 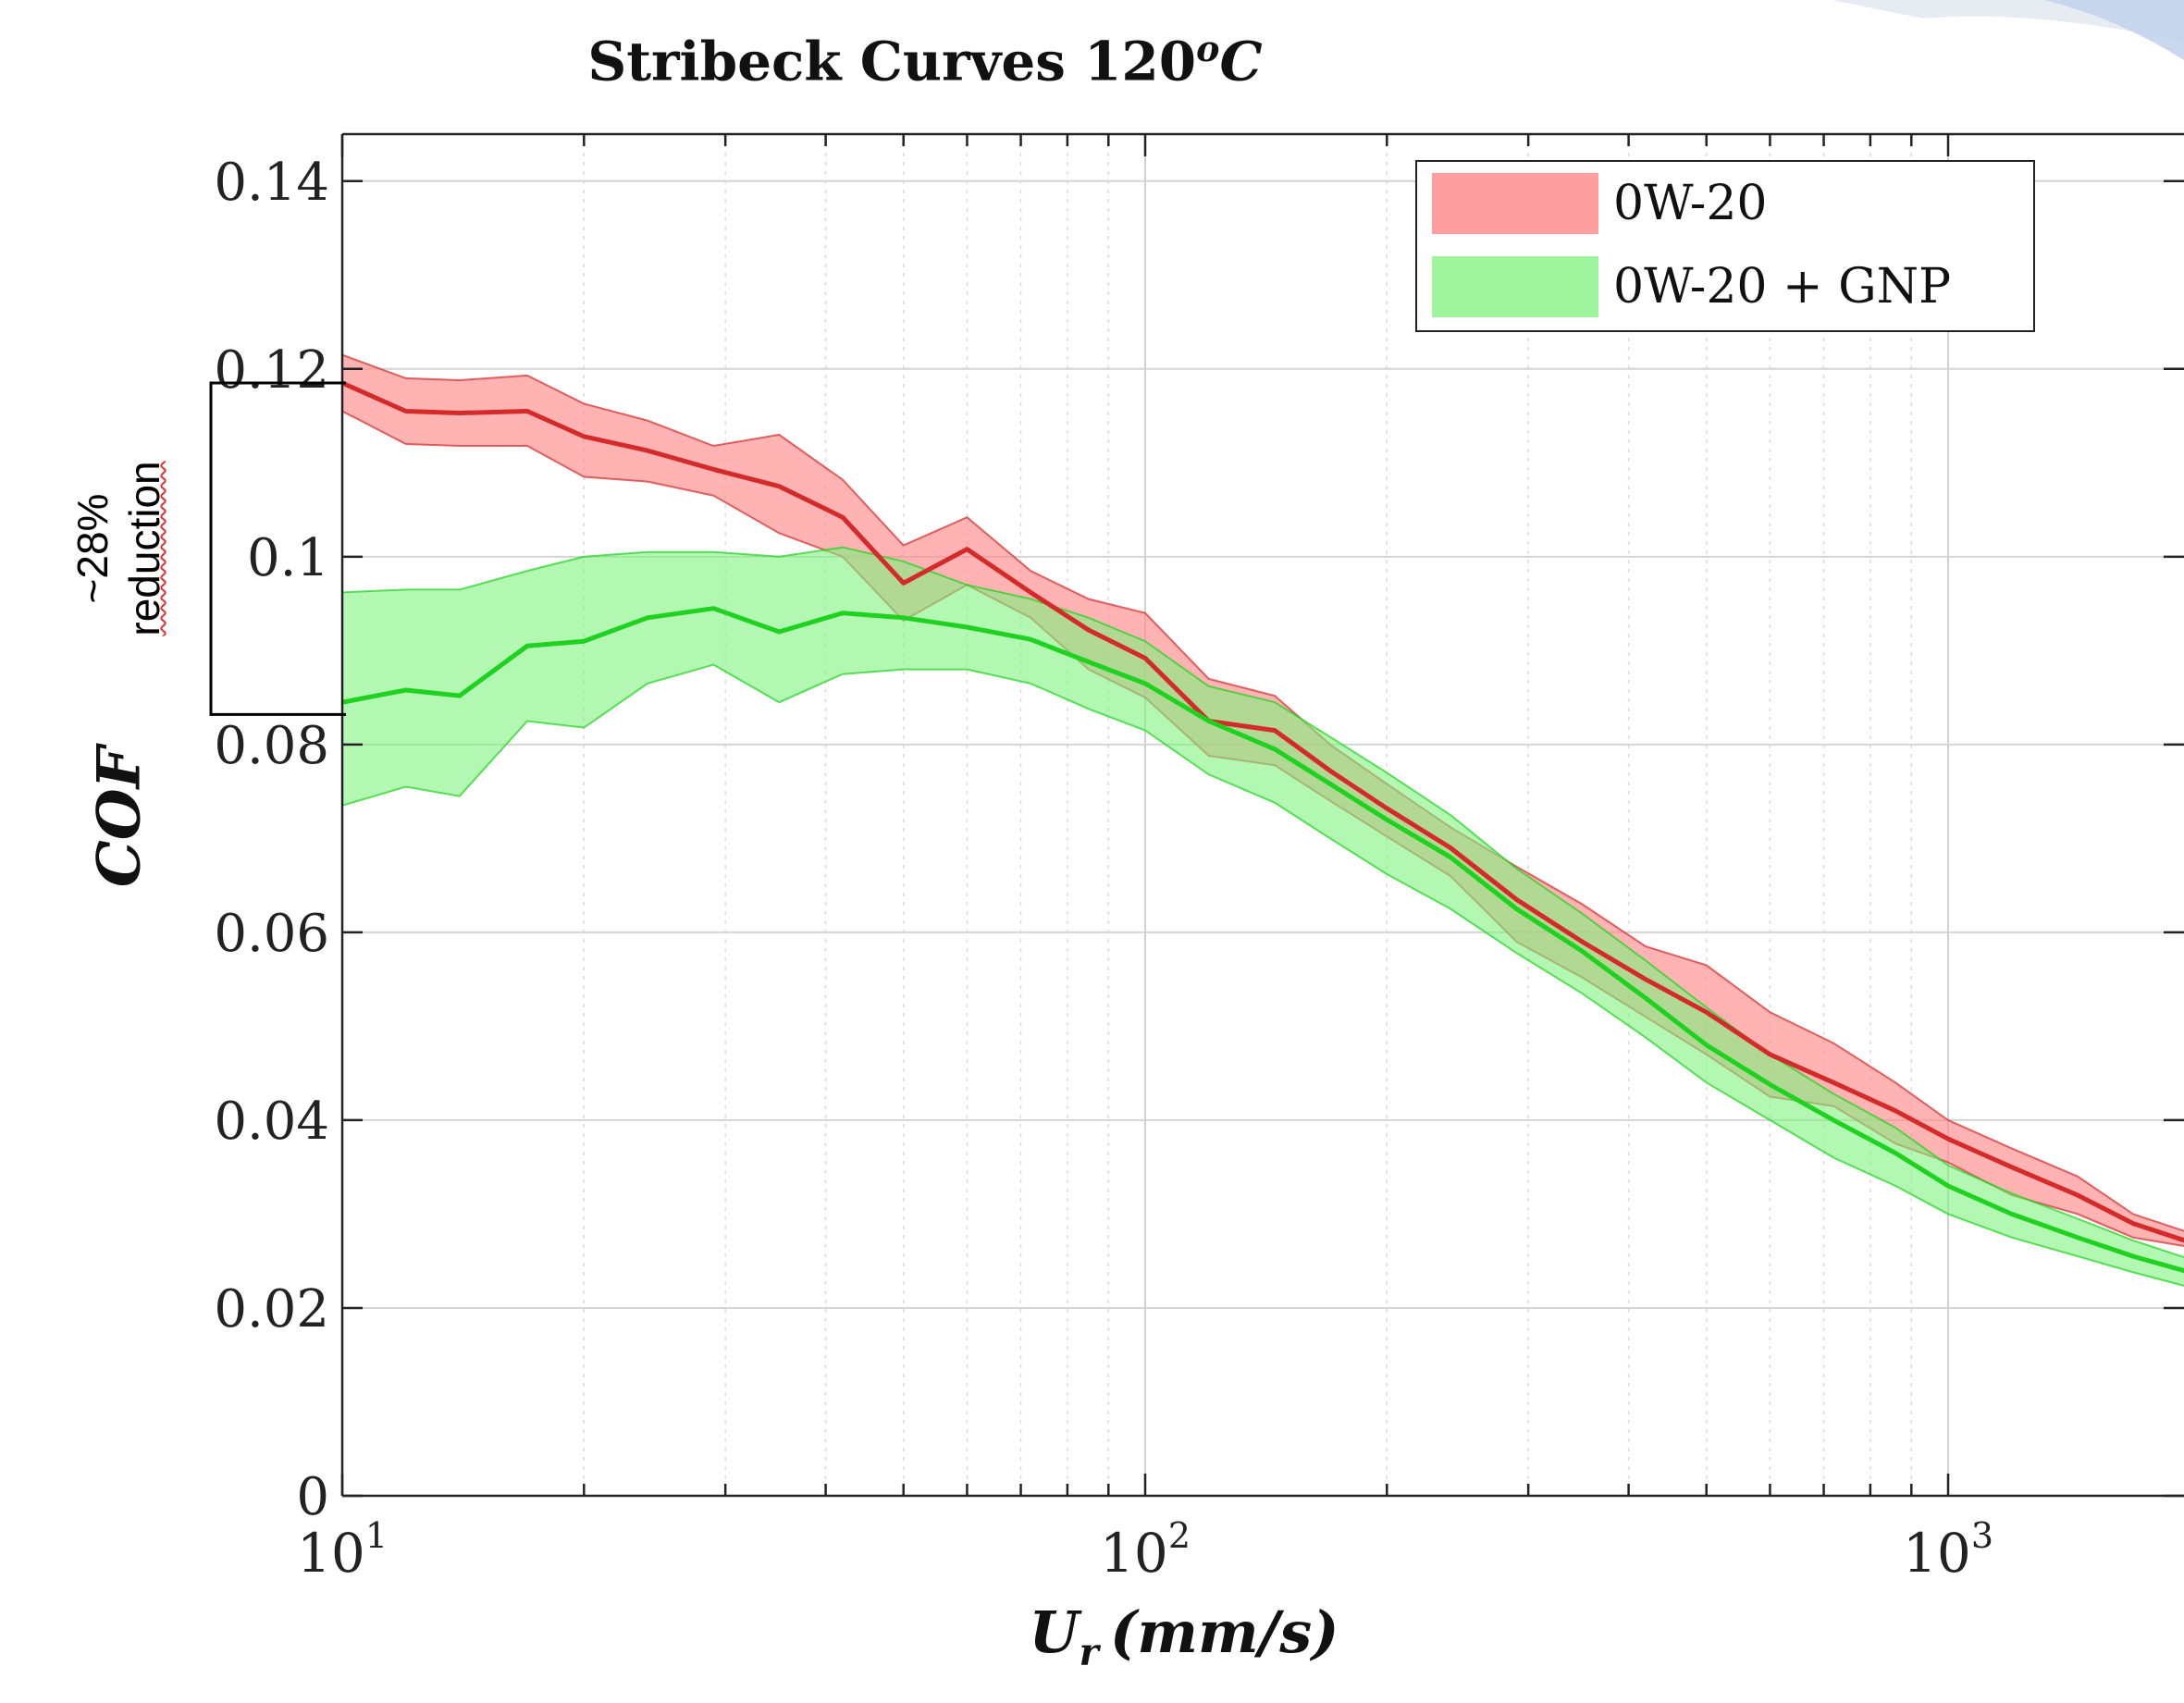 I want to click on y-tick-label: 0.1, so click(x=288, y=558).